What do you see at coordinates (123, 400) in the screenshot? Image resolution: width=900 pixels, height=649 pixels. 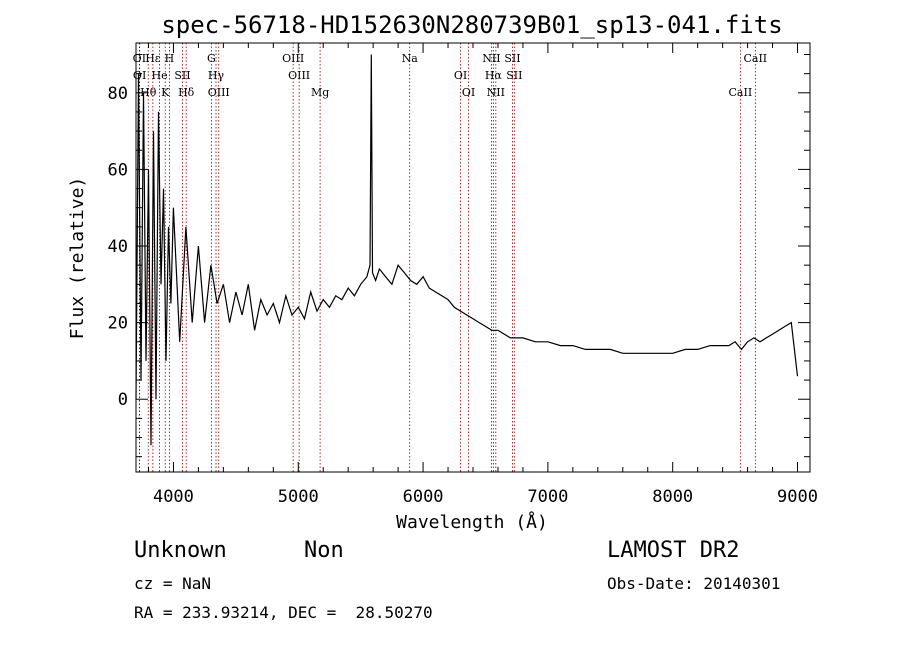 I see `y-tick-label: 0` at bounding box center [123, 400].